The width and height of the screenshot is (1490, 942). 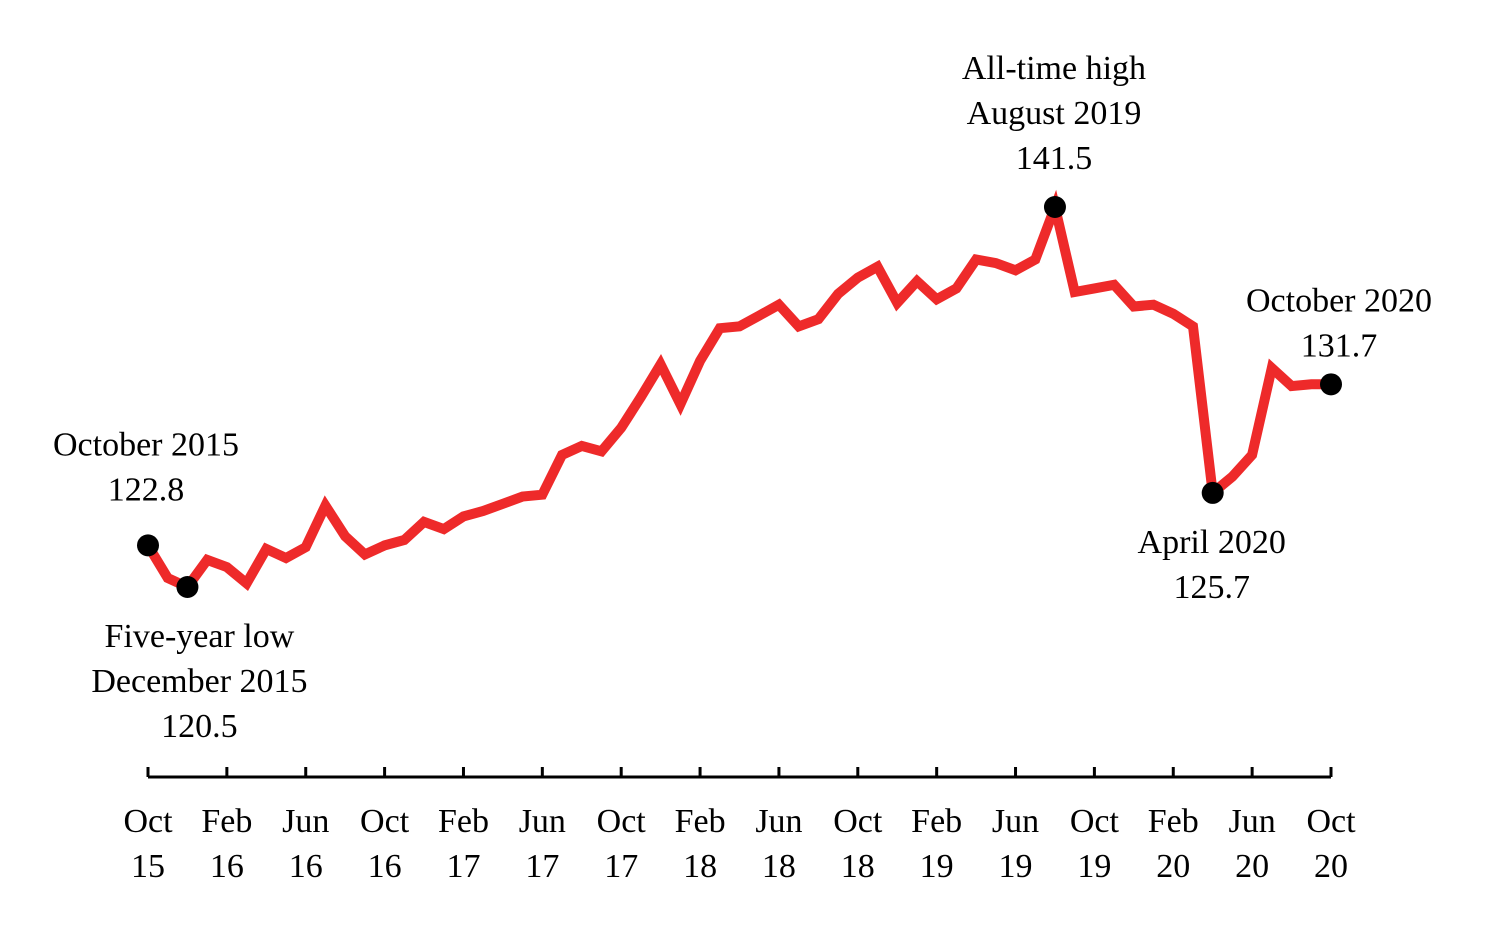 I want to click on x-tick-label: Jun 17, so click(x=542, y=844).